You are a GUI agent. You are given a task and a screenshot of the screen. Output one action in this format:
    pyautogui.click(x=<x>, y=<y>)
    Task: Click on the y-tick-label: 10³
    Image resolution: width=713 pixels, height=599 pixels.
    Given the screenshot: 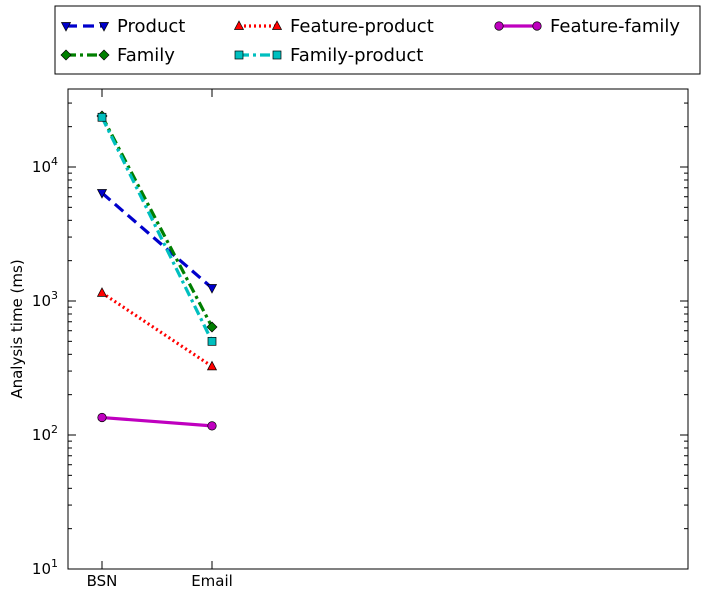 What is the action you would take?
    pyautogui.click(x=45, y=299)
    